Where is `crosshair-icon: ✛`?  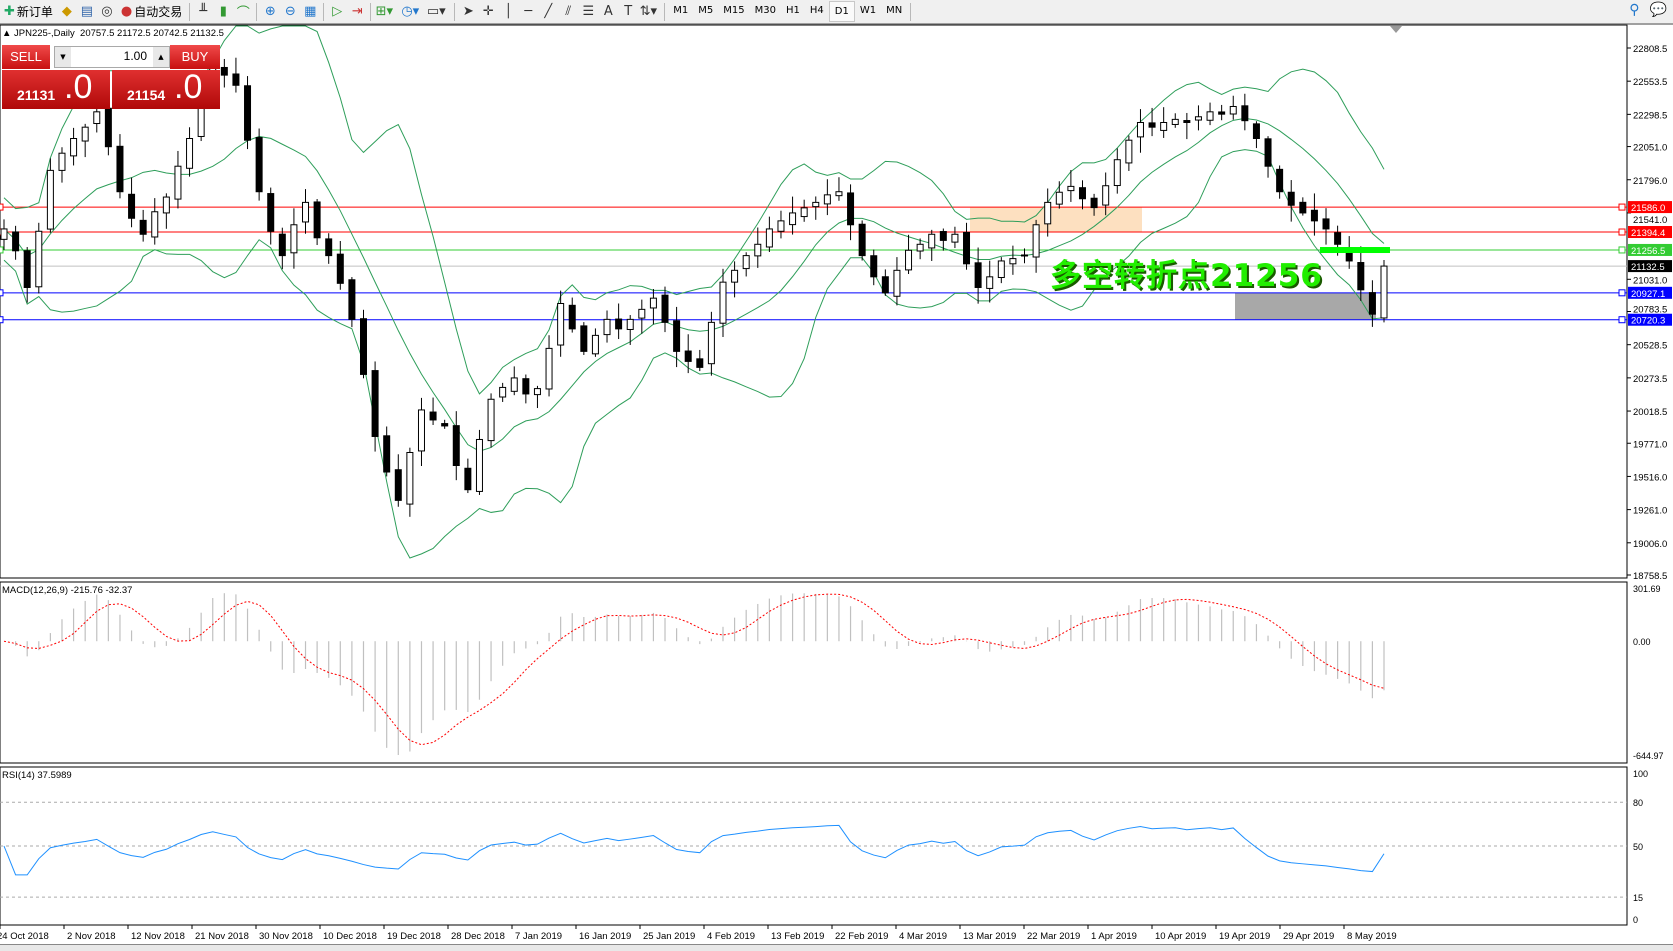
crosshair-icon: ✛ is located at coordinates (488, 11).